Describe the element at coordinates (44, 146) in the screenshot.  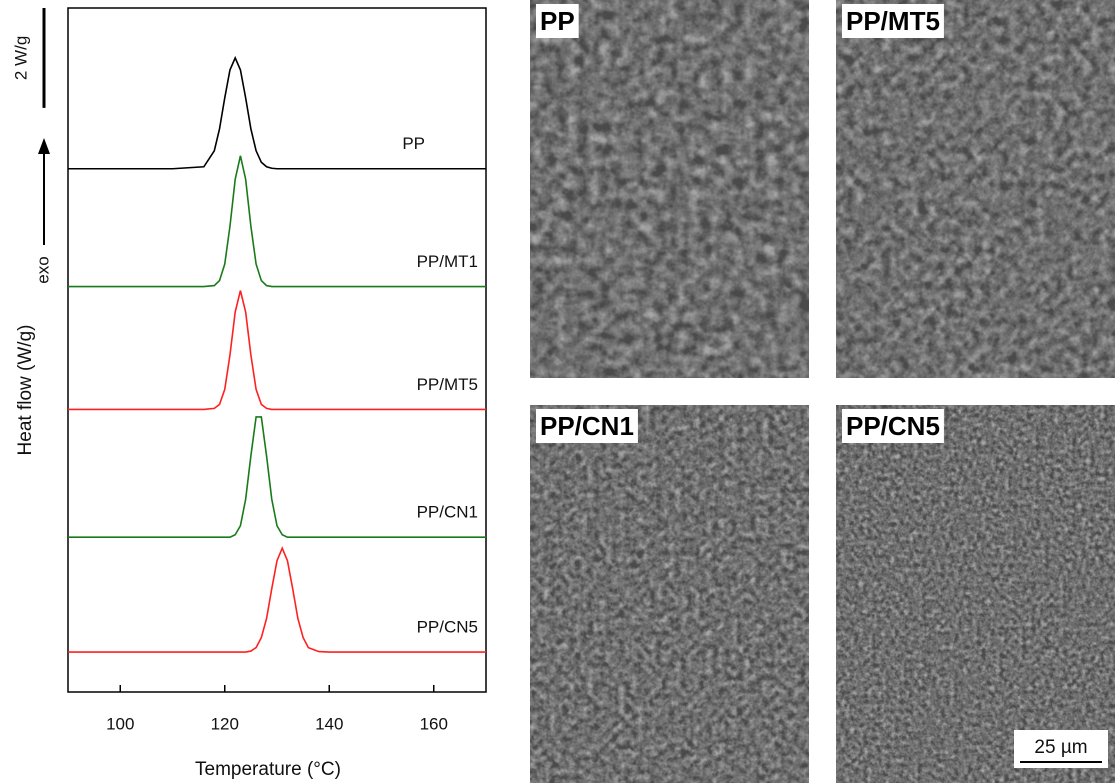
I see `exo-arrowhead` at that location.